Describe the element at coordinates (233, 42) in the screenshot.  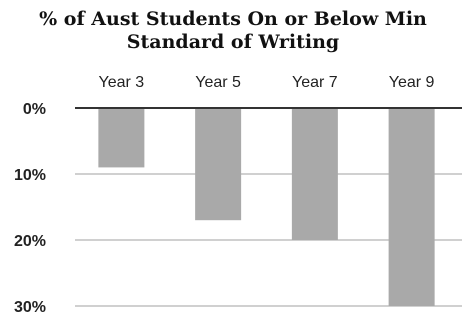
I see `chart-title-line-2: Standard of Writing` at that location.